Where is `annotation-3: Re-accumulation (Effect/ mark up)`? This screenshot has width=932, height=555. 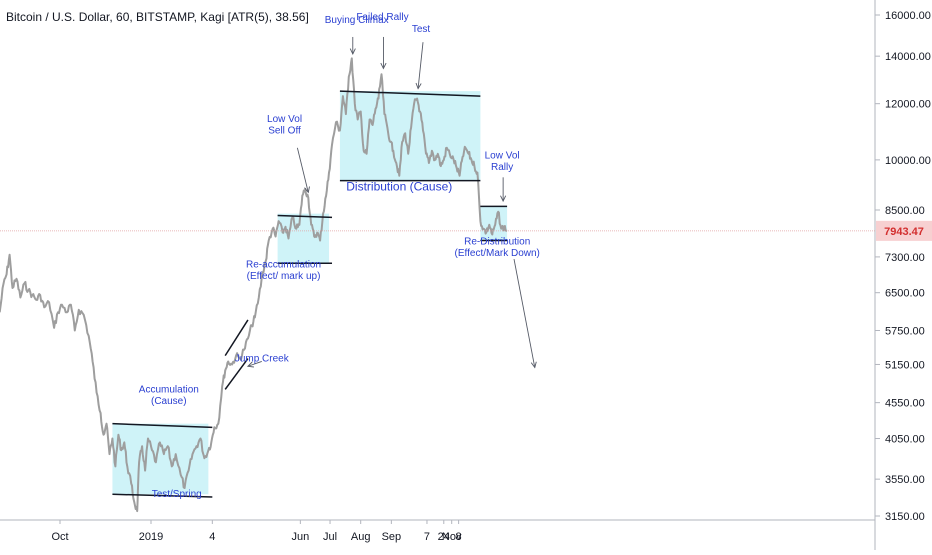 annotation-3: Re-accumulation (Effect/ mark up) is located at coordinates (283, 271).